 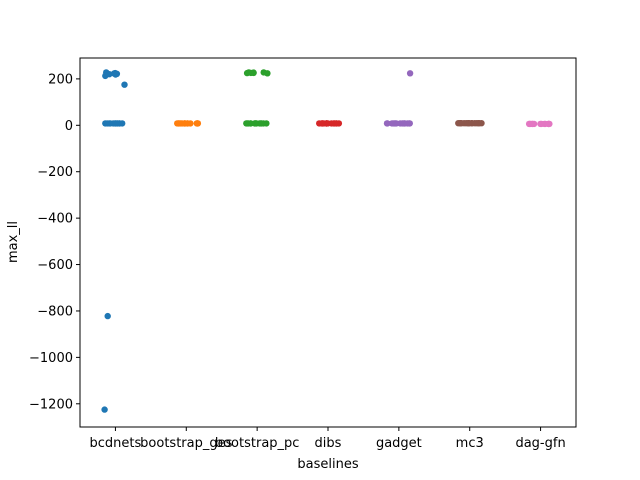 What do you see at coordinates (327, 464) in the screenshot?
I see `x-axis-label: baselines` at bounding box center [327, 464].